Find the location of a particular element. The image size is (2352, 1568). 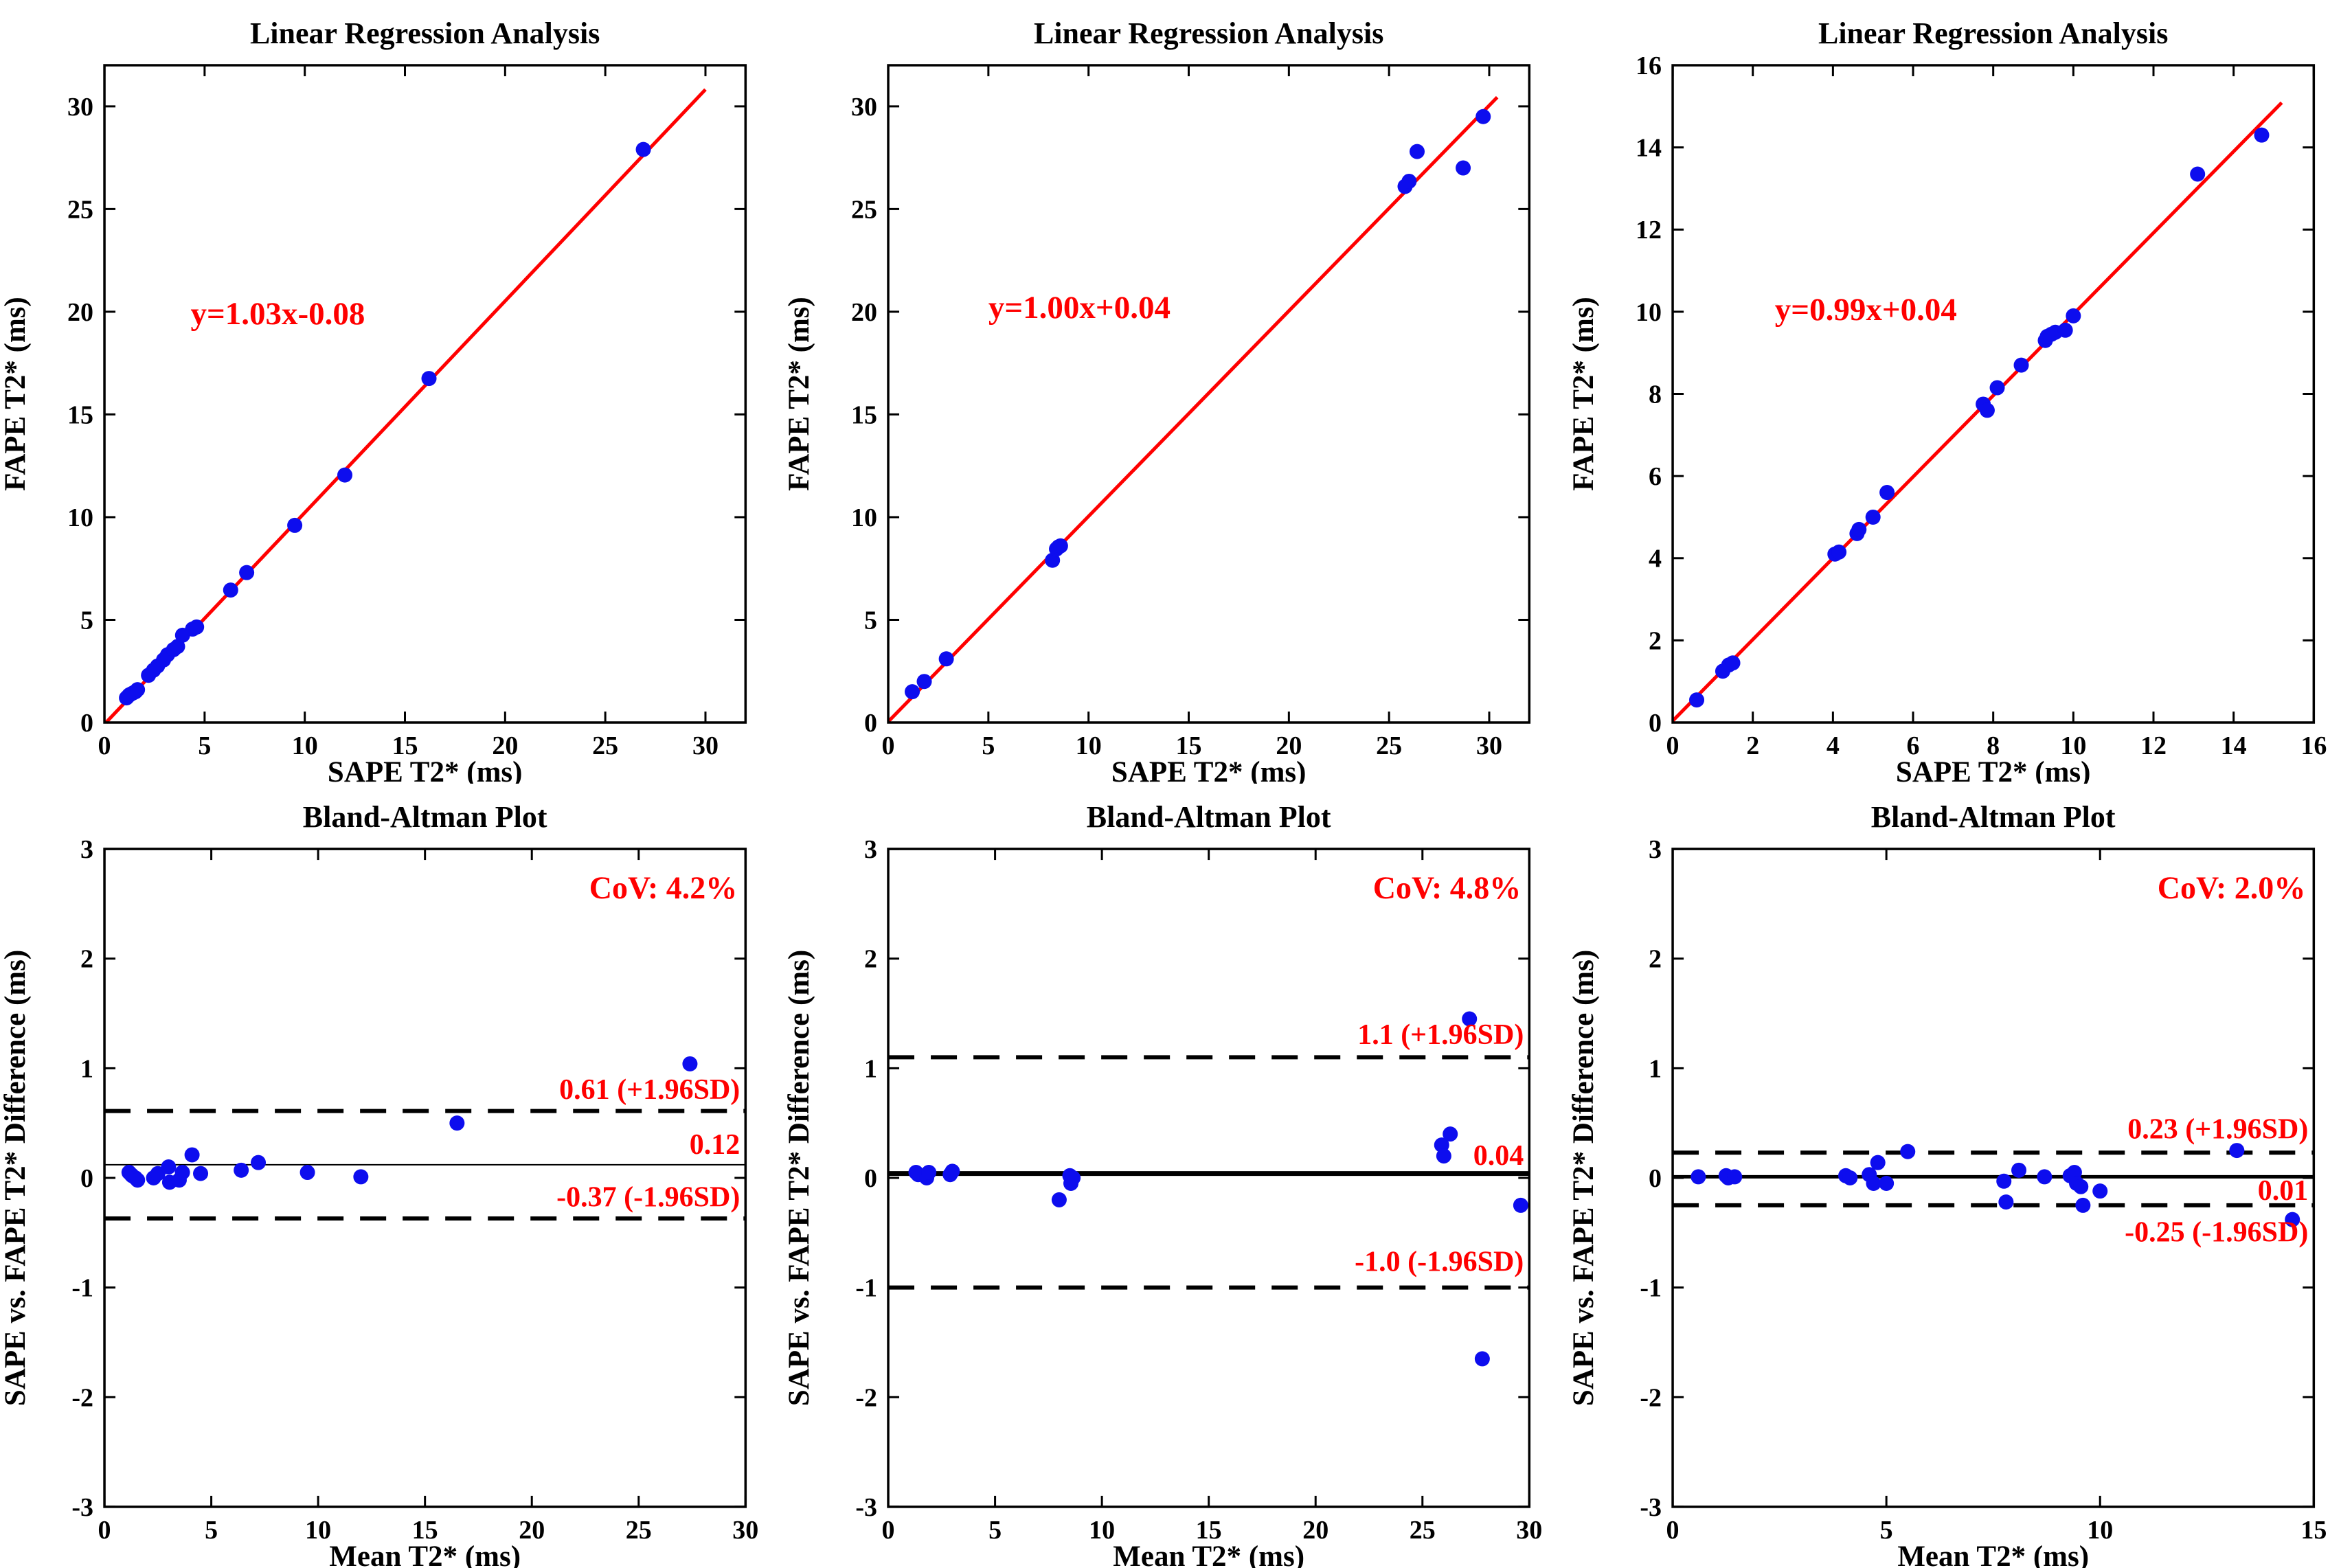

y-tick-label: -3 is located at coordinates (1651, 1507).